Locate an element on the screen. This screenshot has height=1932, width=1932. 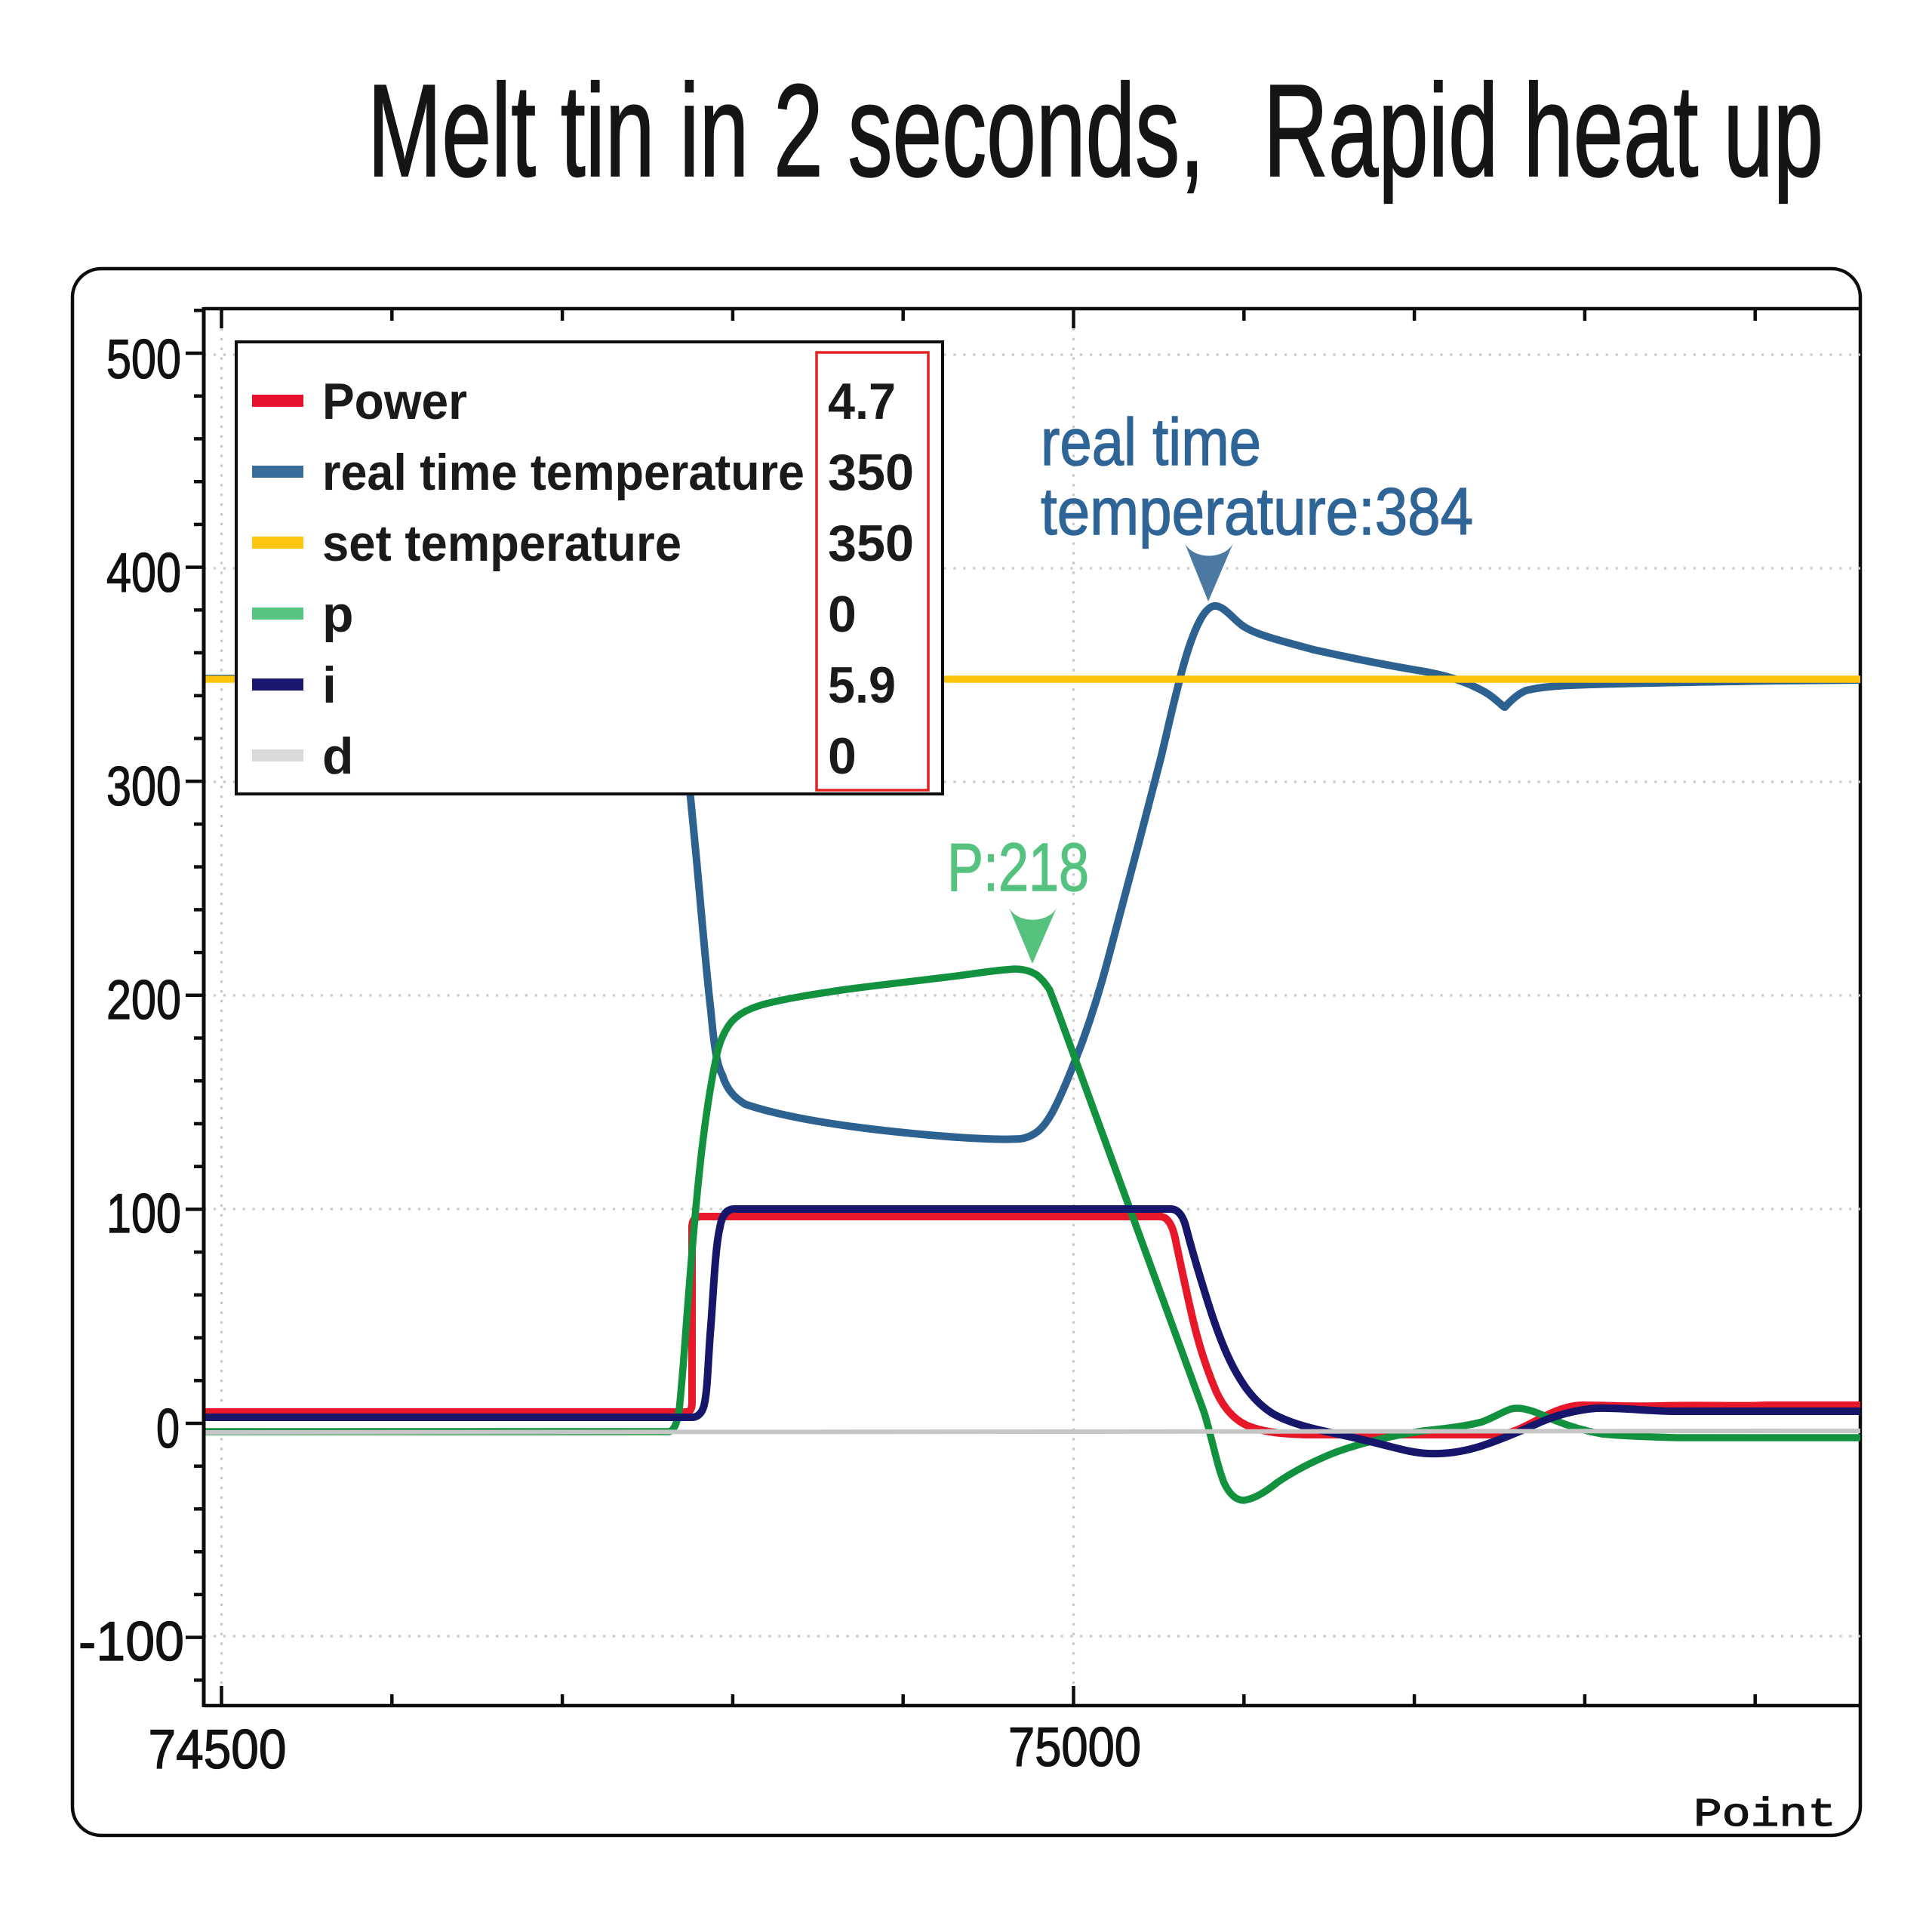
svg-text: p is located at coordinates (338, 614).